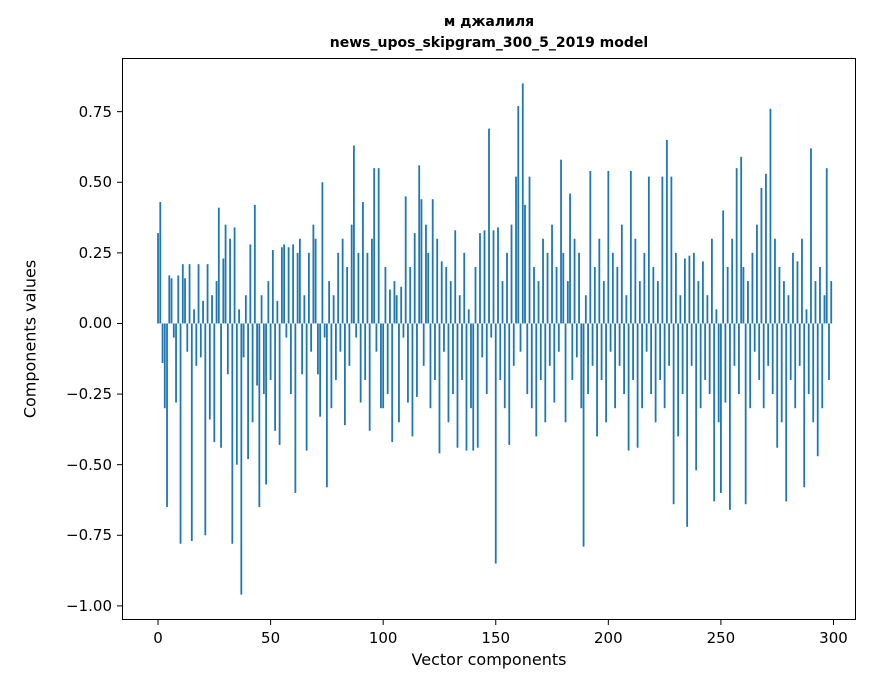 The image size is (880, 696). I want to click on x-tick-label: 50, so click(271, 638).